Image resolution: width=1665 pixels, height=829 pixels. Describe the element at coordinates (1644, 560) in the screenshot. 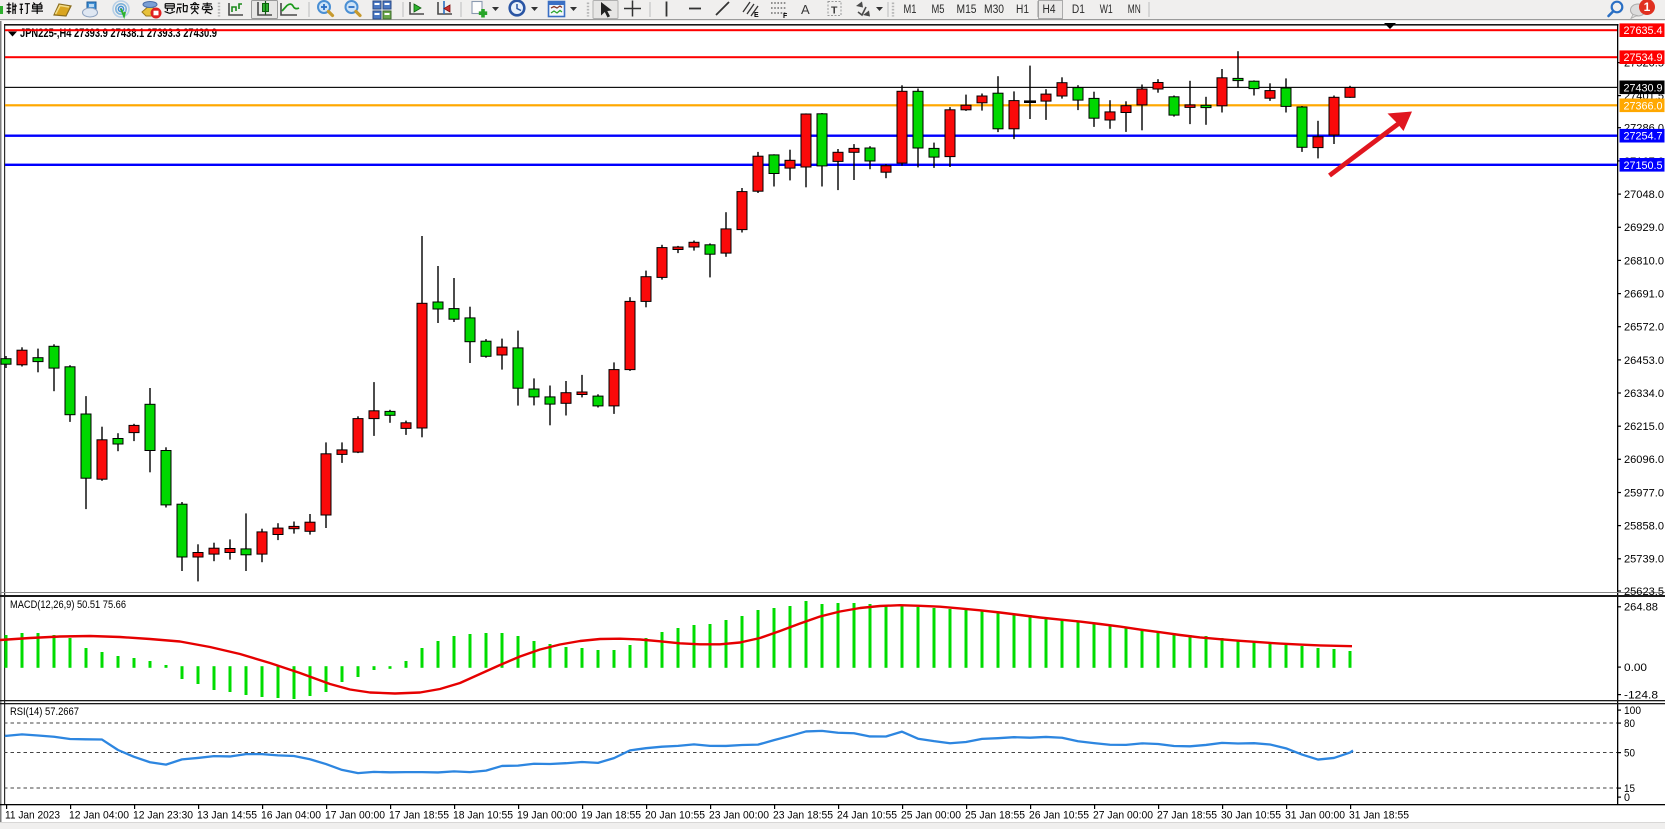

I see `svg-text: 25739.0` at that location.